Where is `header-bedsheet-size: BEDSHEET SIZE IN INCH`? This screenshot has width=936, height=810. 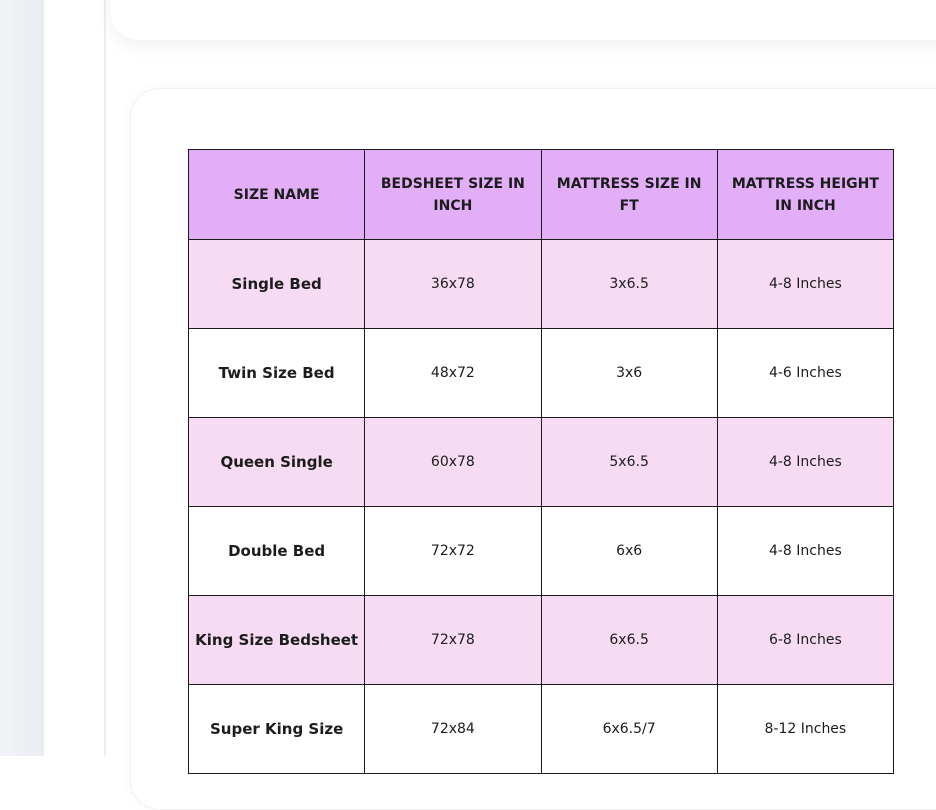 header-bedsheet-size: BEDSHEET SIZE IN INCH is located at coordinates (453, 194).